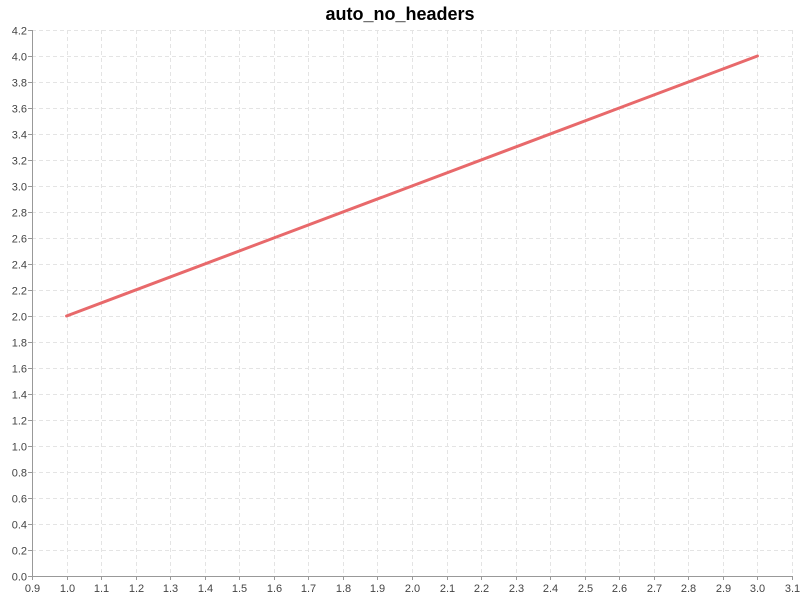 This screenshot has height=600, width=800. What do you see at coordinates (19, 292) in the screenshot?
I see `y-tick-label: 2.2` at bounding box center [19, 292].